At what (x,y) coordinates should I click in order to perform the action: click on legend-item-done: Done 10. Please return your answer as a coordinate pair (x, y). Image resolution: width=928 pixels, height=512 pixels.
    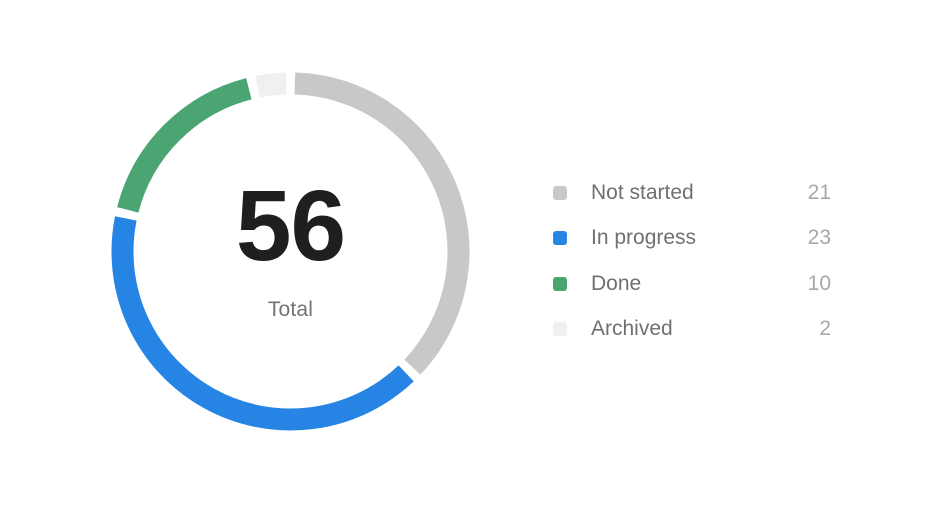
    Looking at the image, I should click on (692, 284).